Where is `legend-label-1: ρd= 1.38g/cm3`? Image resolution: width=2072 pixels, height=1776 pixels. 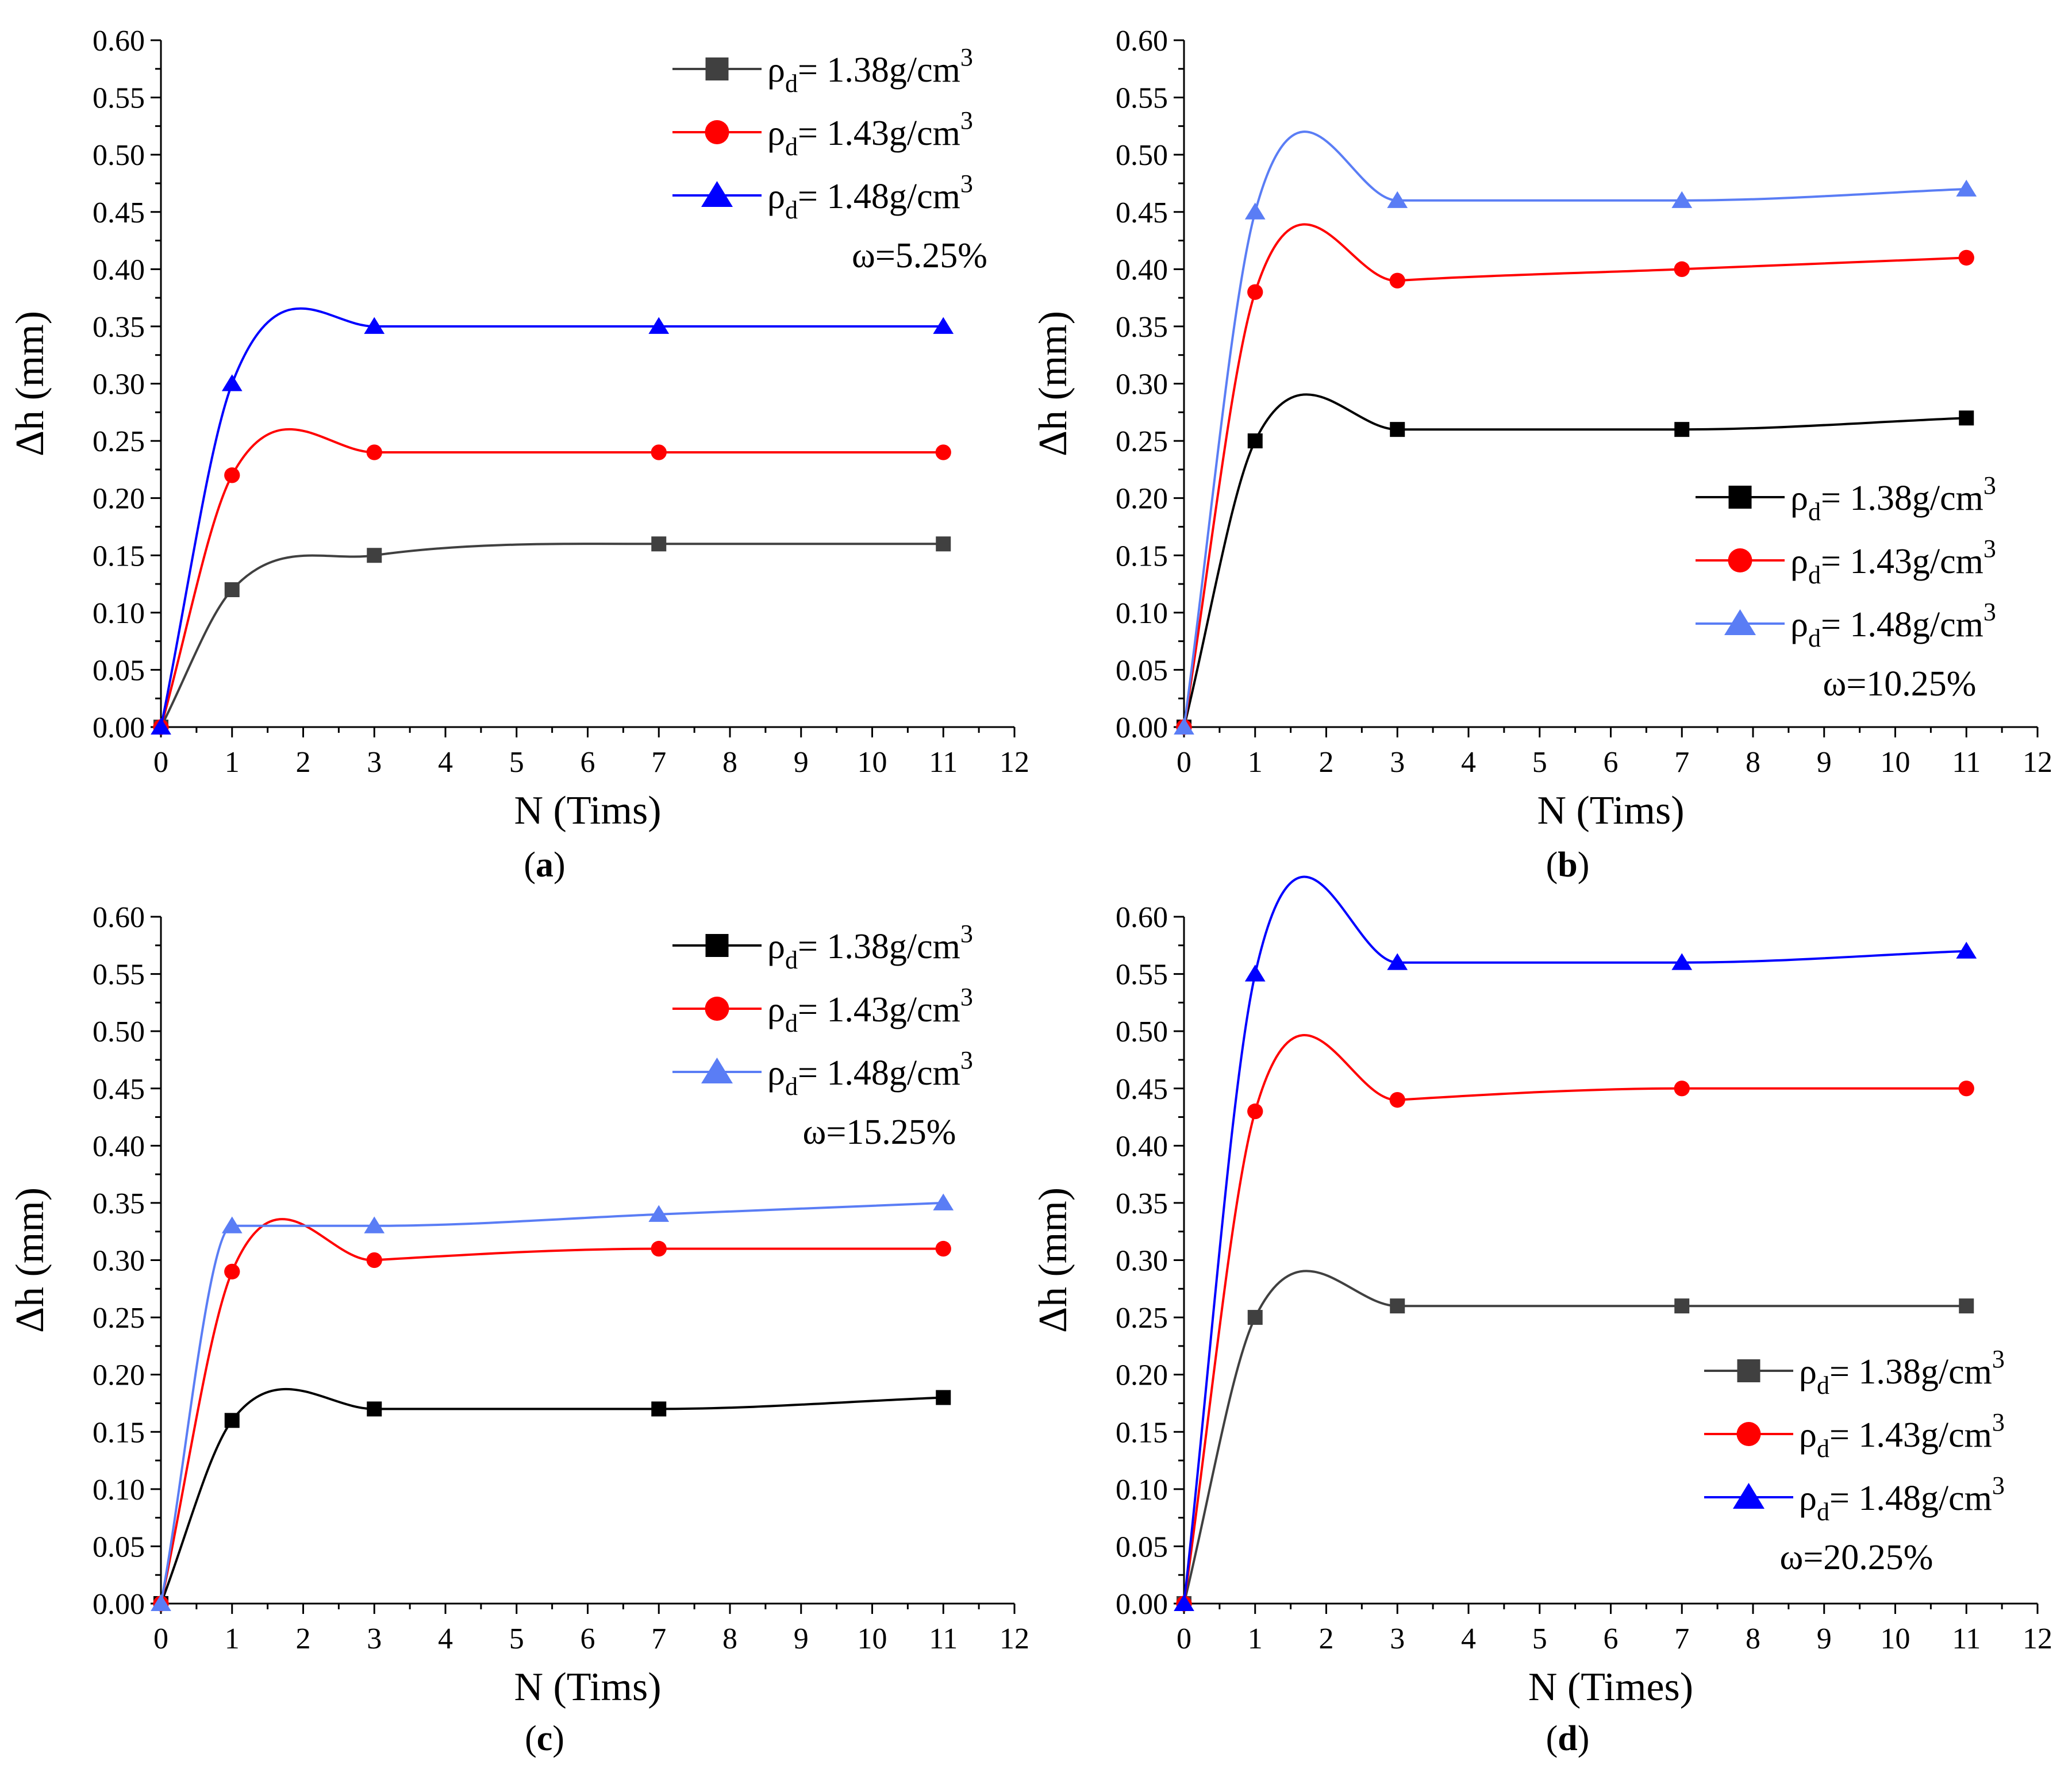
legend-label-1: ρd= 1.38g/cm3 is located at coordinates (870, 947).